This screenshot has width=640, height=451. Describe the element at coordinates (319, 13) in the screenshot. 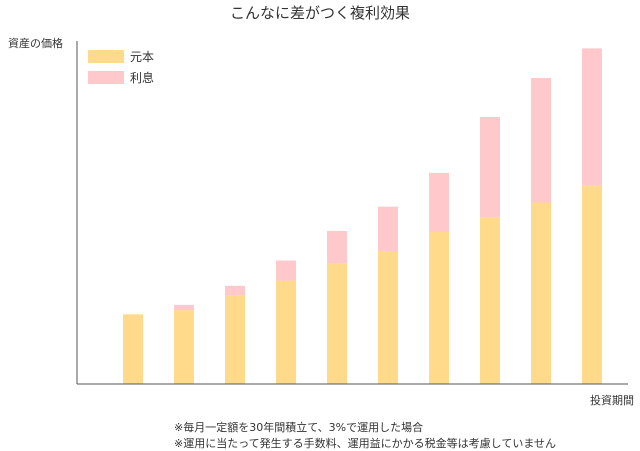

I see `chart-title: こんなに差がつく複利効果` at that location.